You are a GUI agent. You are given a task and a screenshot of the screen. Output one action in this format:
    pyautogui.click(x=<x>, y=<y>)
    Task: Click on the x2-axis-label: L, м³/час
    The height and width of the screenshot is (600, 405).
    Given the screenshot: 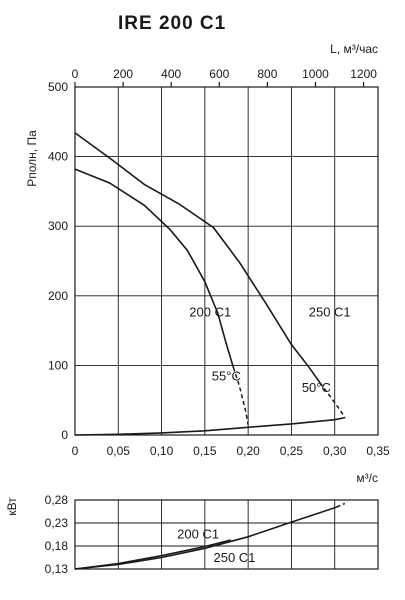 What is the action you would take?
    pyautogui.click(x=354, y=49)
    